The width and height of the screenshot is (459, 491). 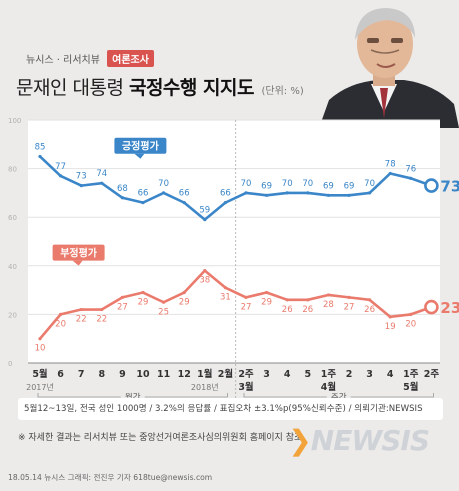 What do you see at coordinates (40, 349) in the screenshot?
I see `negative-data-label: 10` at bounding box center [40, 349].